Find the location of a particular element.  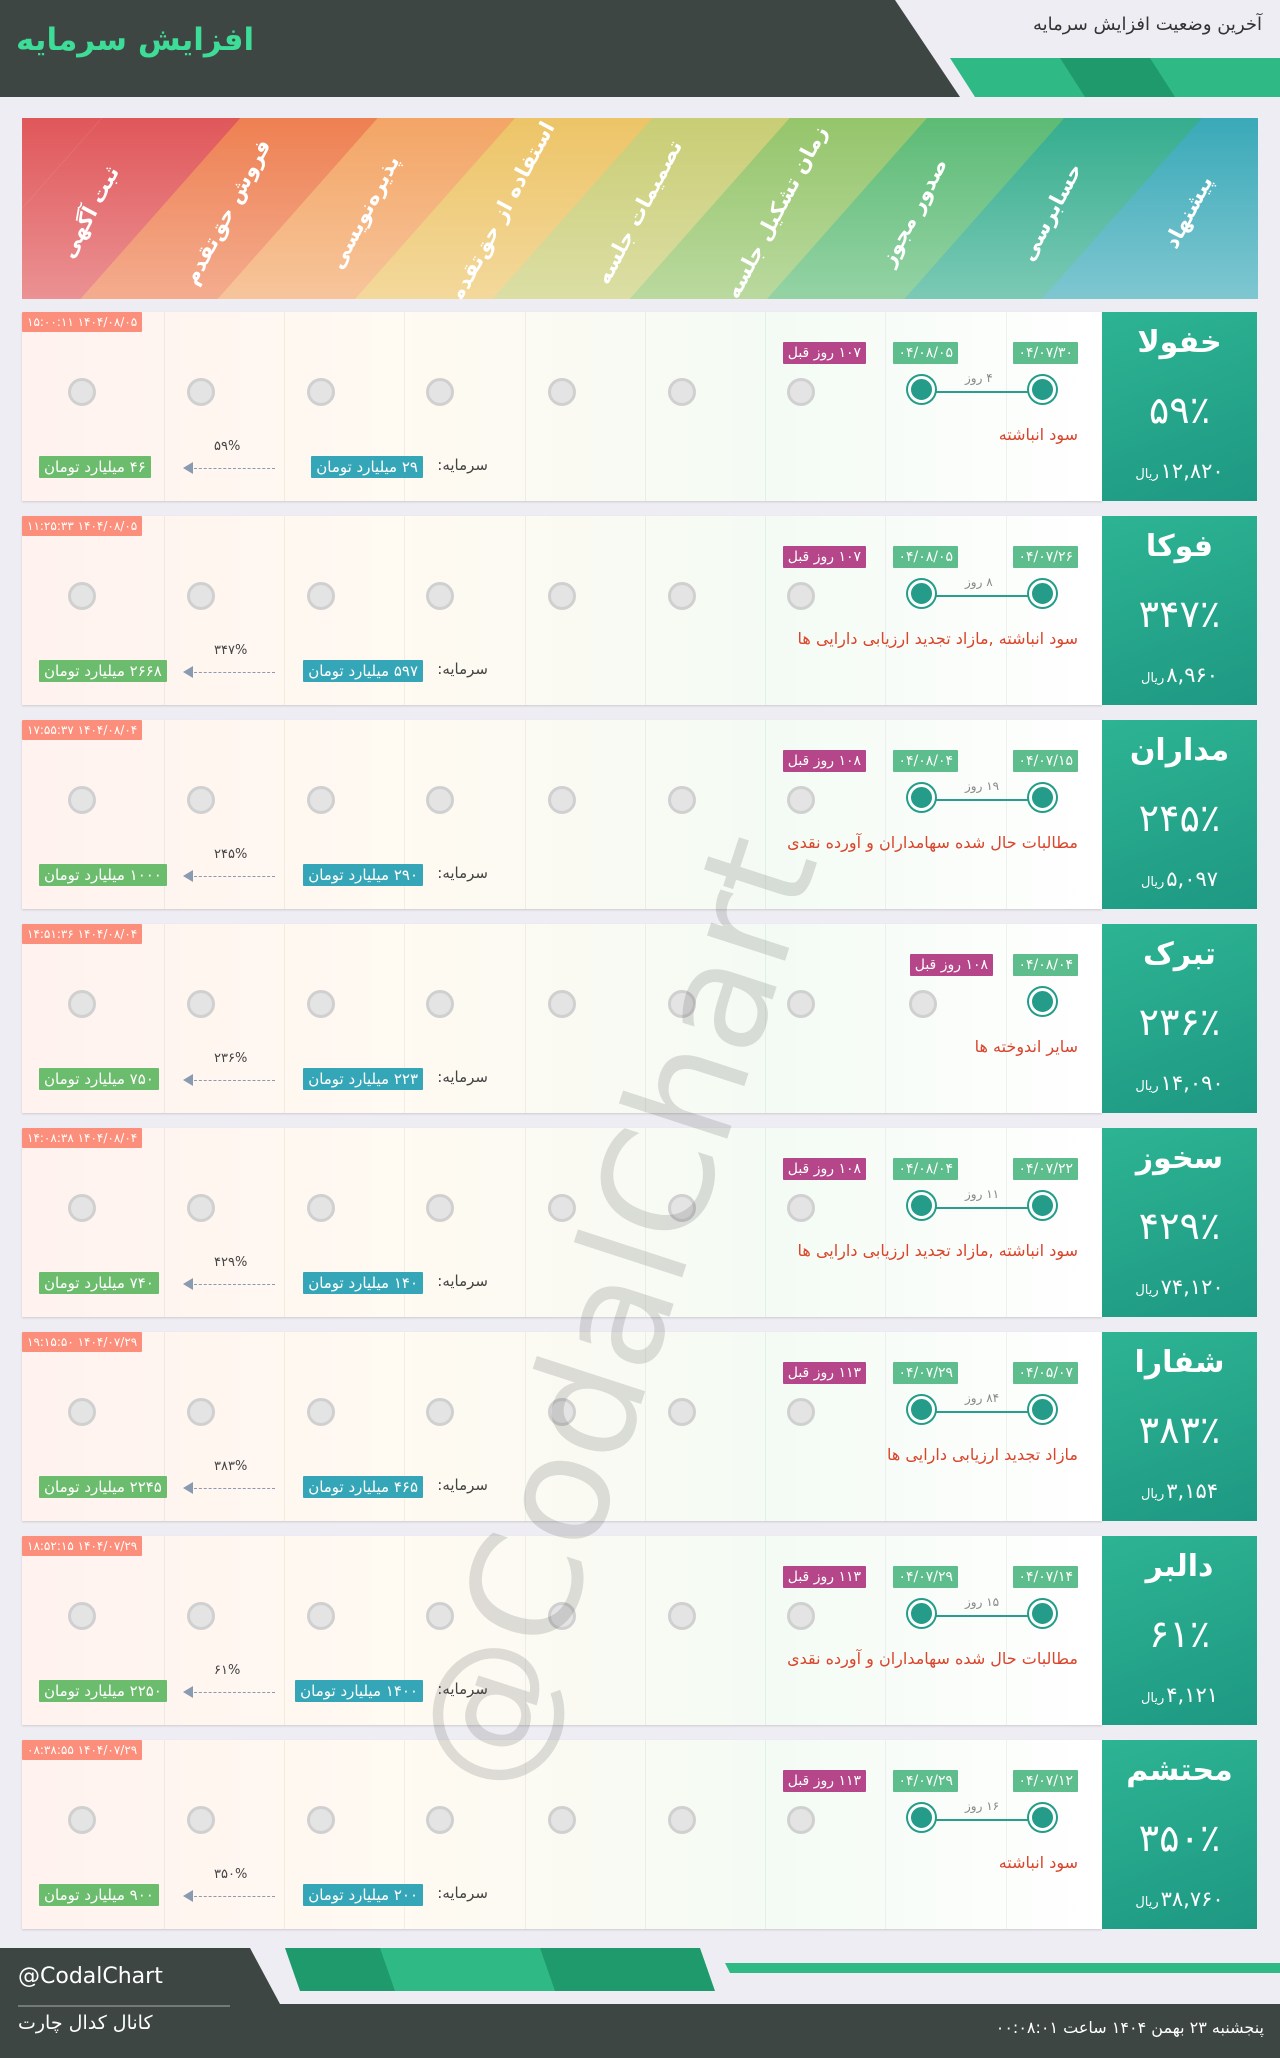

timestamp: ۱۴۰۴/۰۷/۲۹ ۱۸:۵۲:۱۵ is located at coordinates (82, 1546).